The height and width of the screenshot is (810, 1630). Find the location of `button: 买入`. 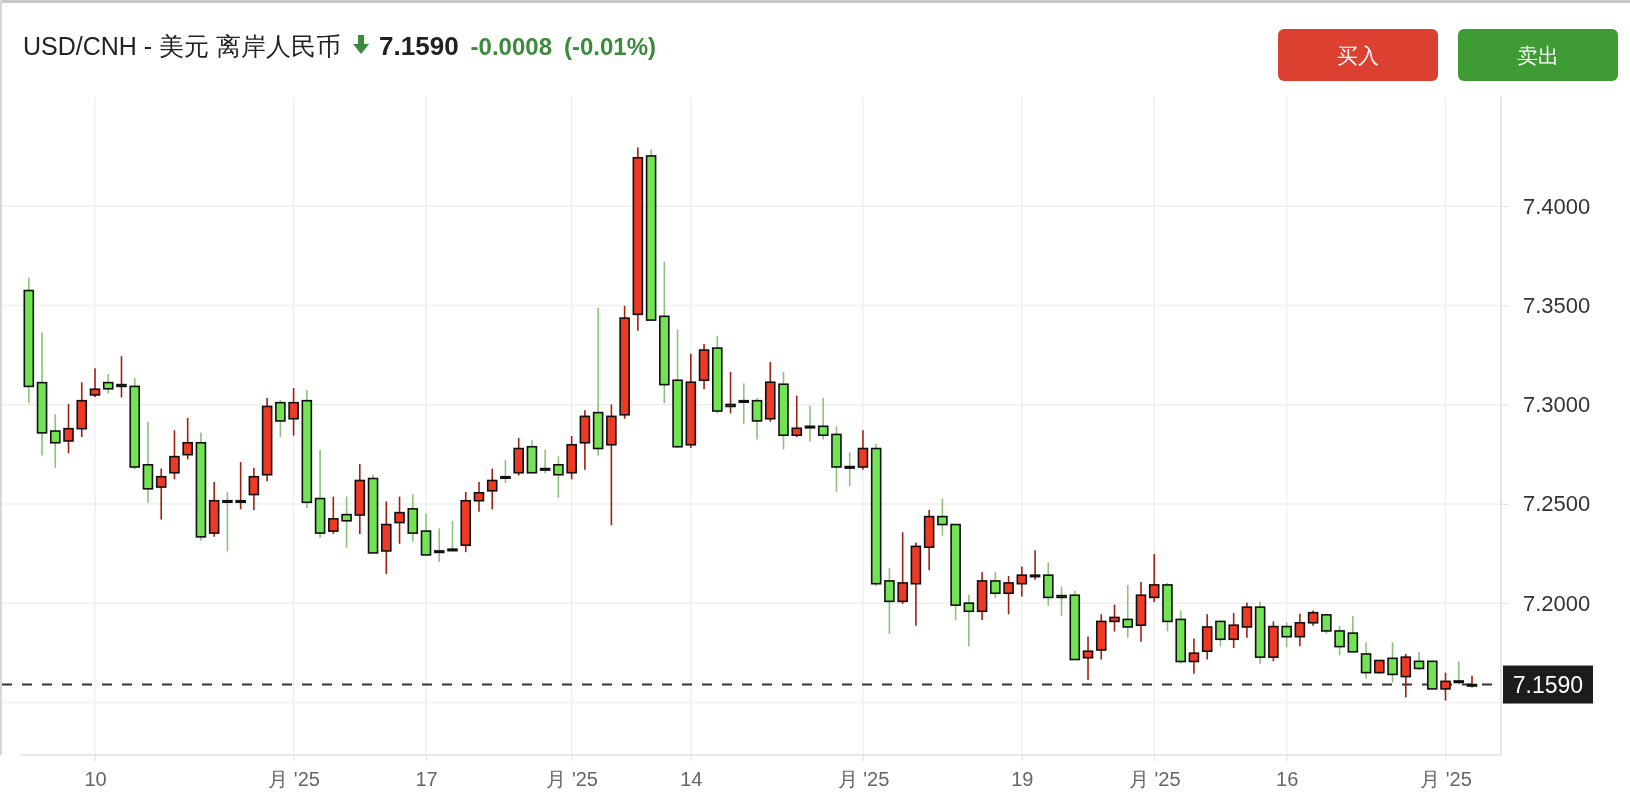

button: 买入 is located at coordinates (1358, 55).